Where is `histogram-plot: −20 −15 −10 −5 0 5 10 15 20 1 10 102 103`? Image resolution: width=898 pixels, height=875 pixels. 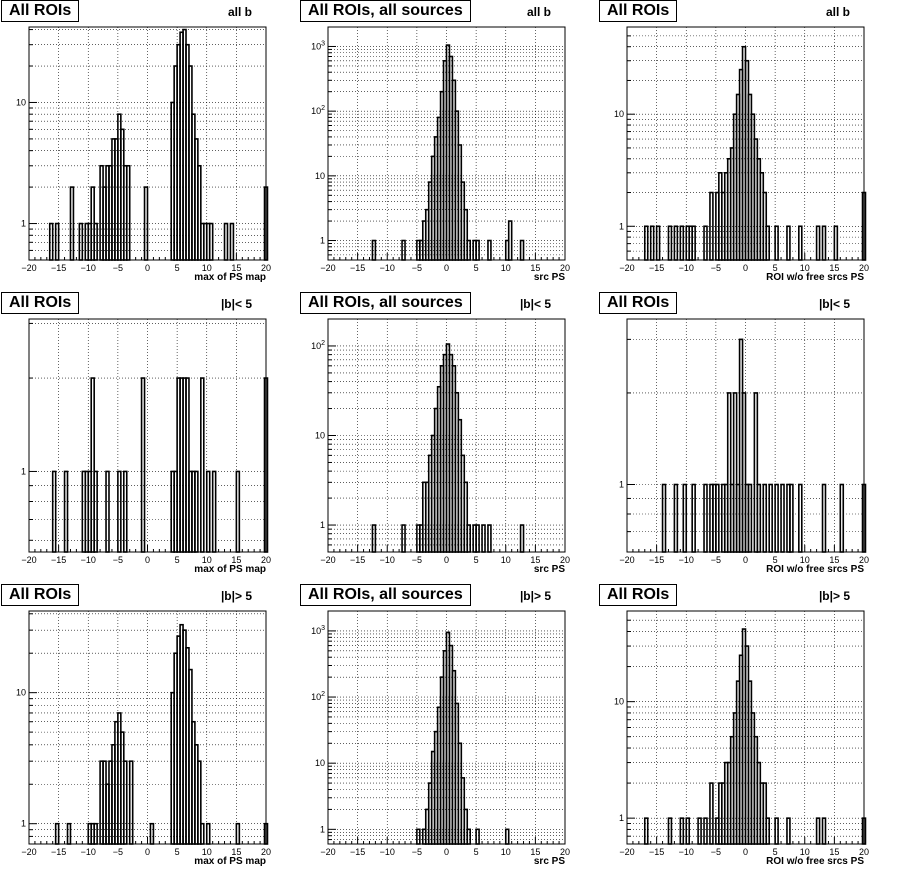 histogram-plot: −20 −15 −10 −5 0 5 10 15 20 1 10 102 103 is located at coordinates (440, 149).